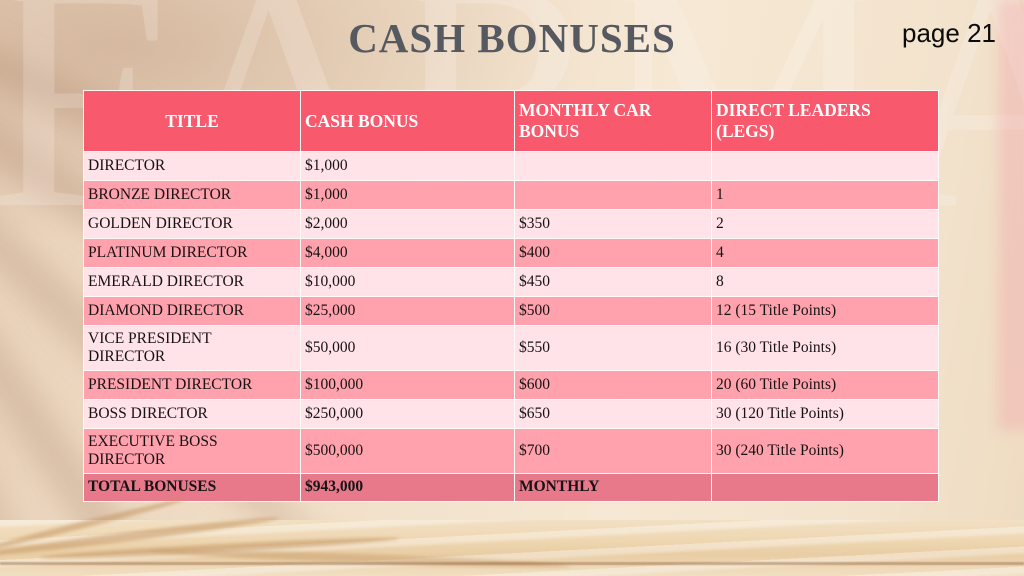  I want to click on column-header-cash-bonus: CASH BONUS, so click(407, 121).